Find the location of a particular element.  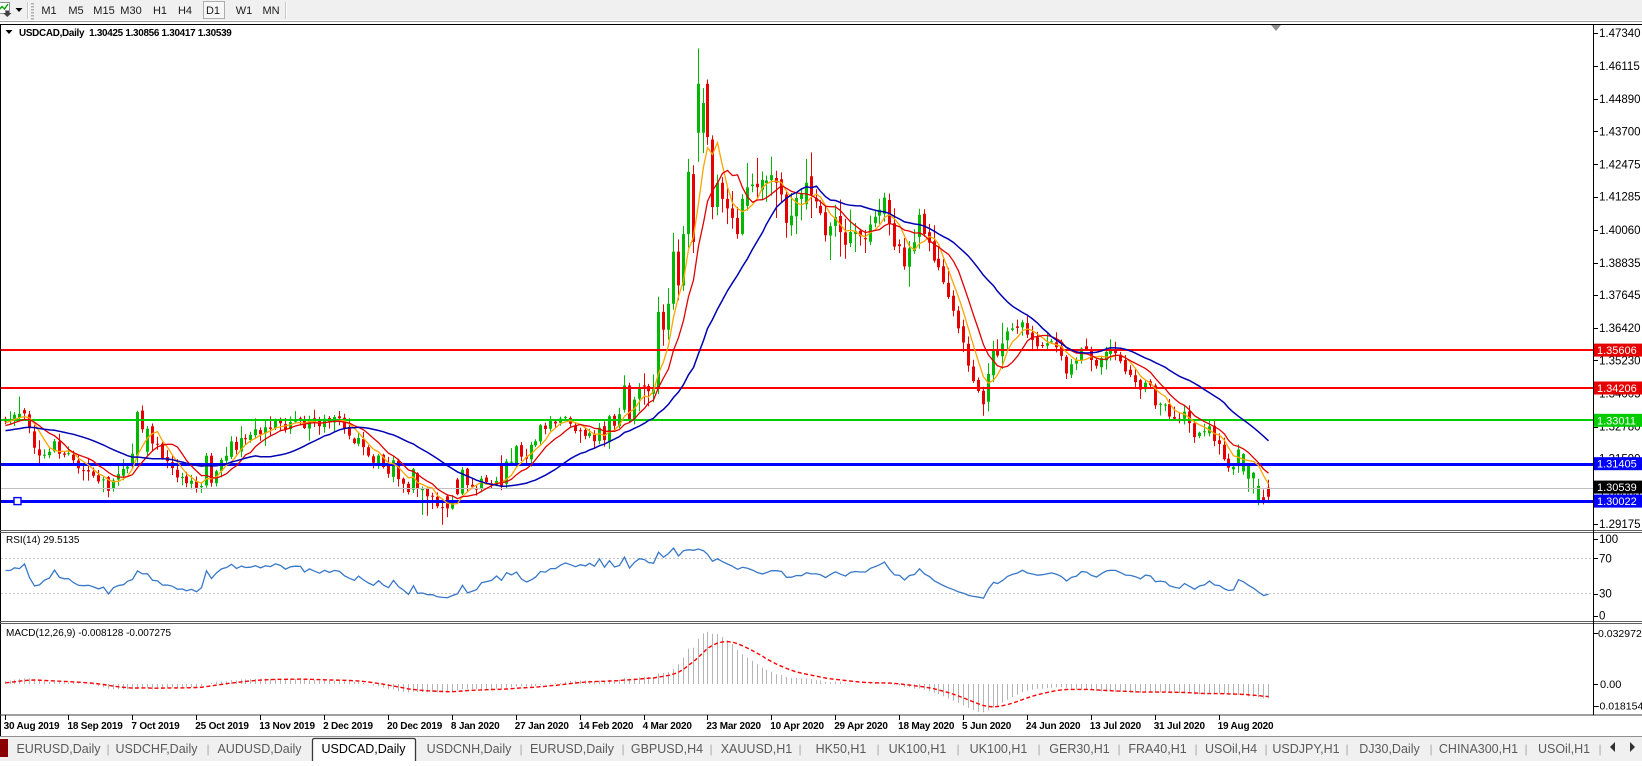

svg-text: 23 Mar 2020 is located at coordinates (733, 726).